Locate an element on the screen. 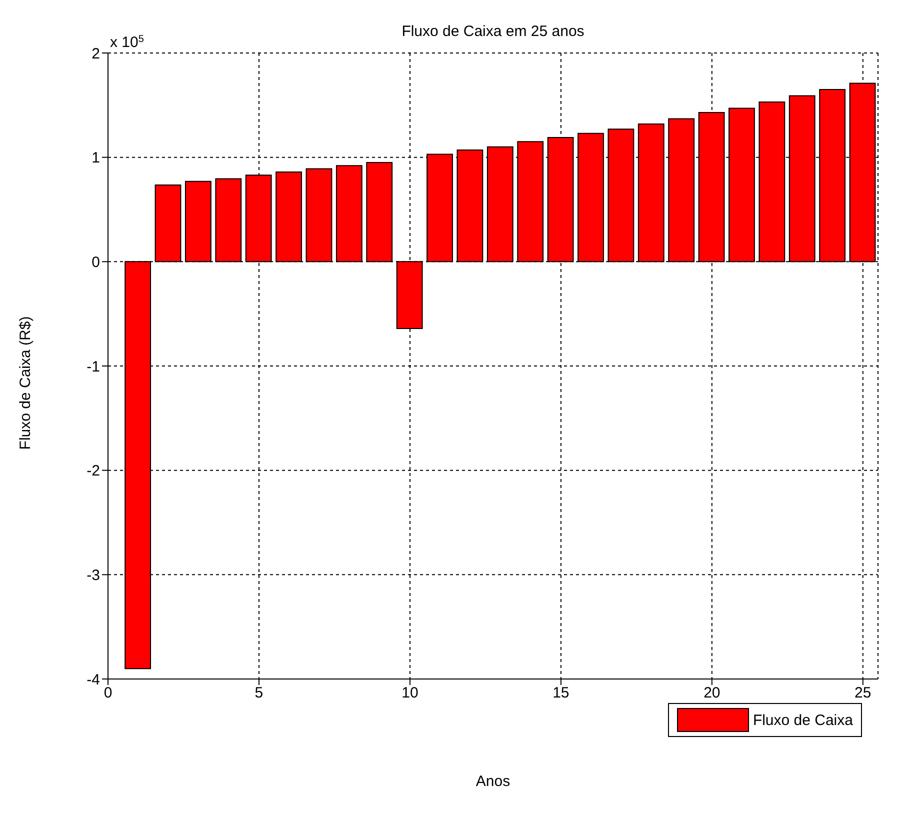 This screenshot has height=816, width=904. x-tick-label: 5 is located at coordinates (259, 693).